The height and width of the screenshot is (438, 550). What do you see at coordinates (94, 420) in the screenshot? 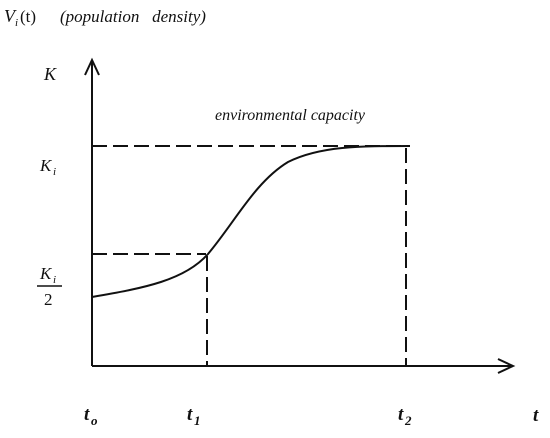
I see `x-tick-t0-subscript: o` at bounding box center [94, 420].